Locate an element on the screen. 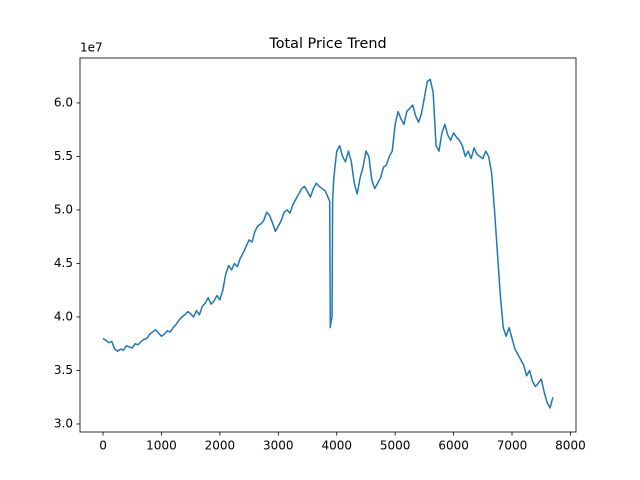 This screenshot has height=480, width=640. y-tick-label: 3.5 is located at coordinates (63, 370).